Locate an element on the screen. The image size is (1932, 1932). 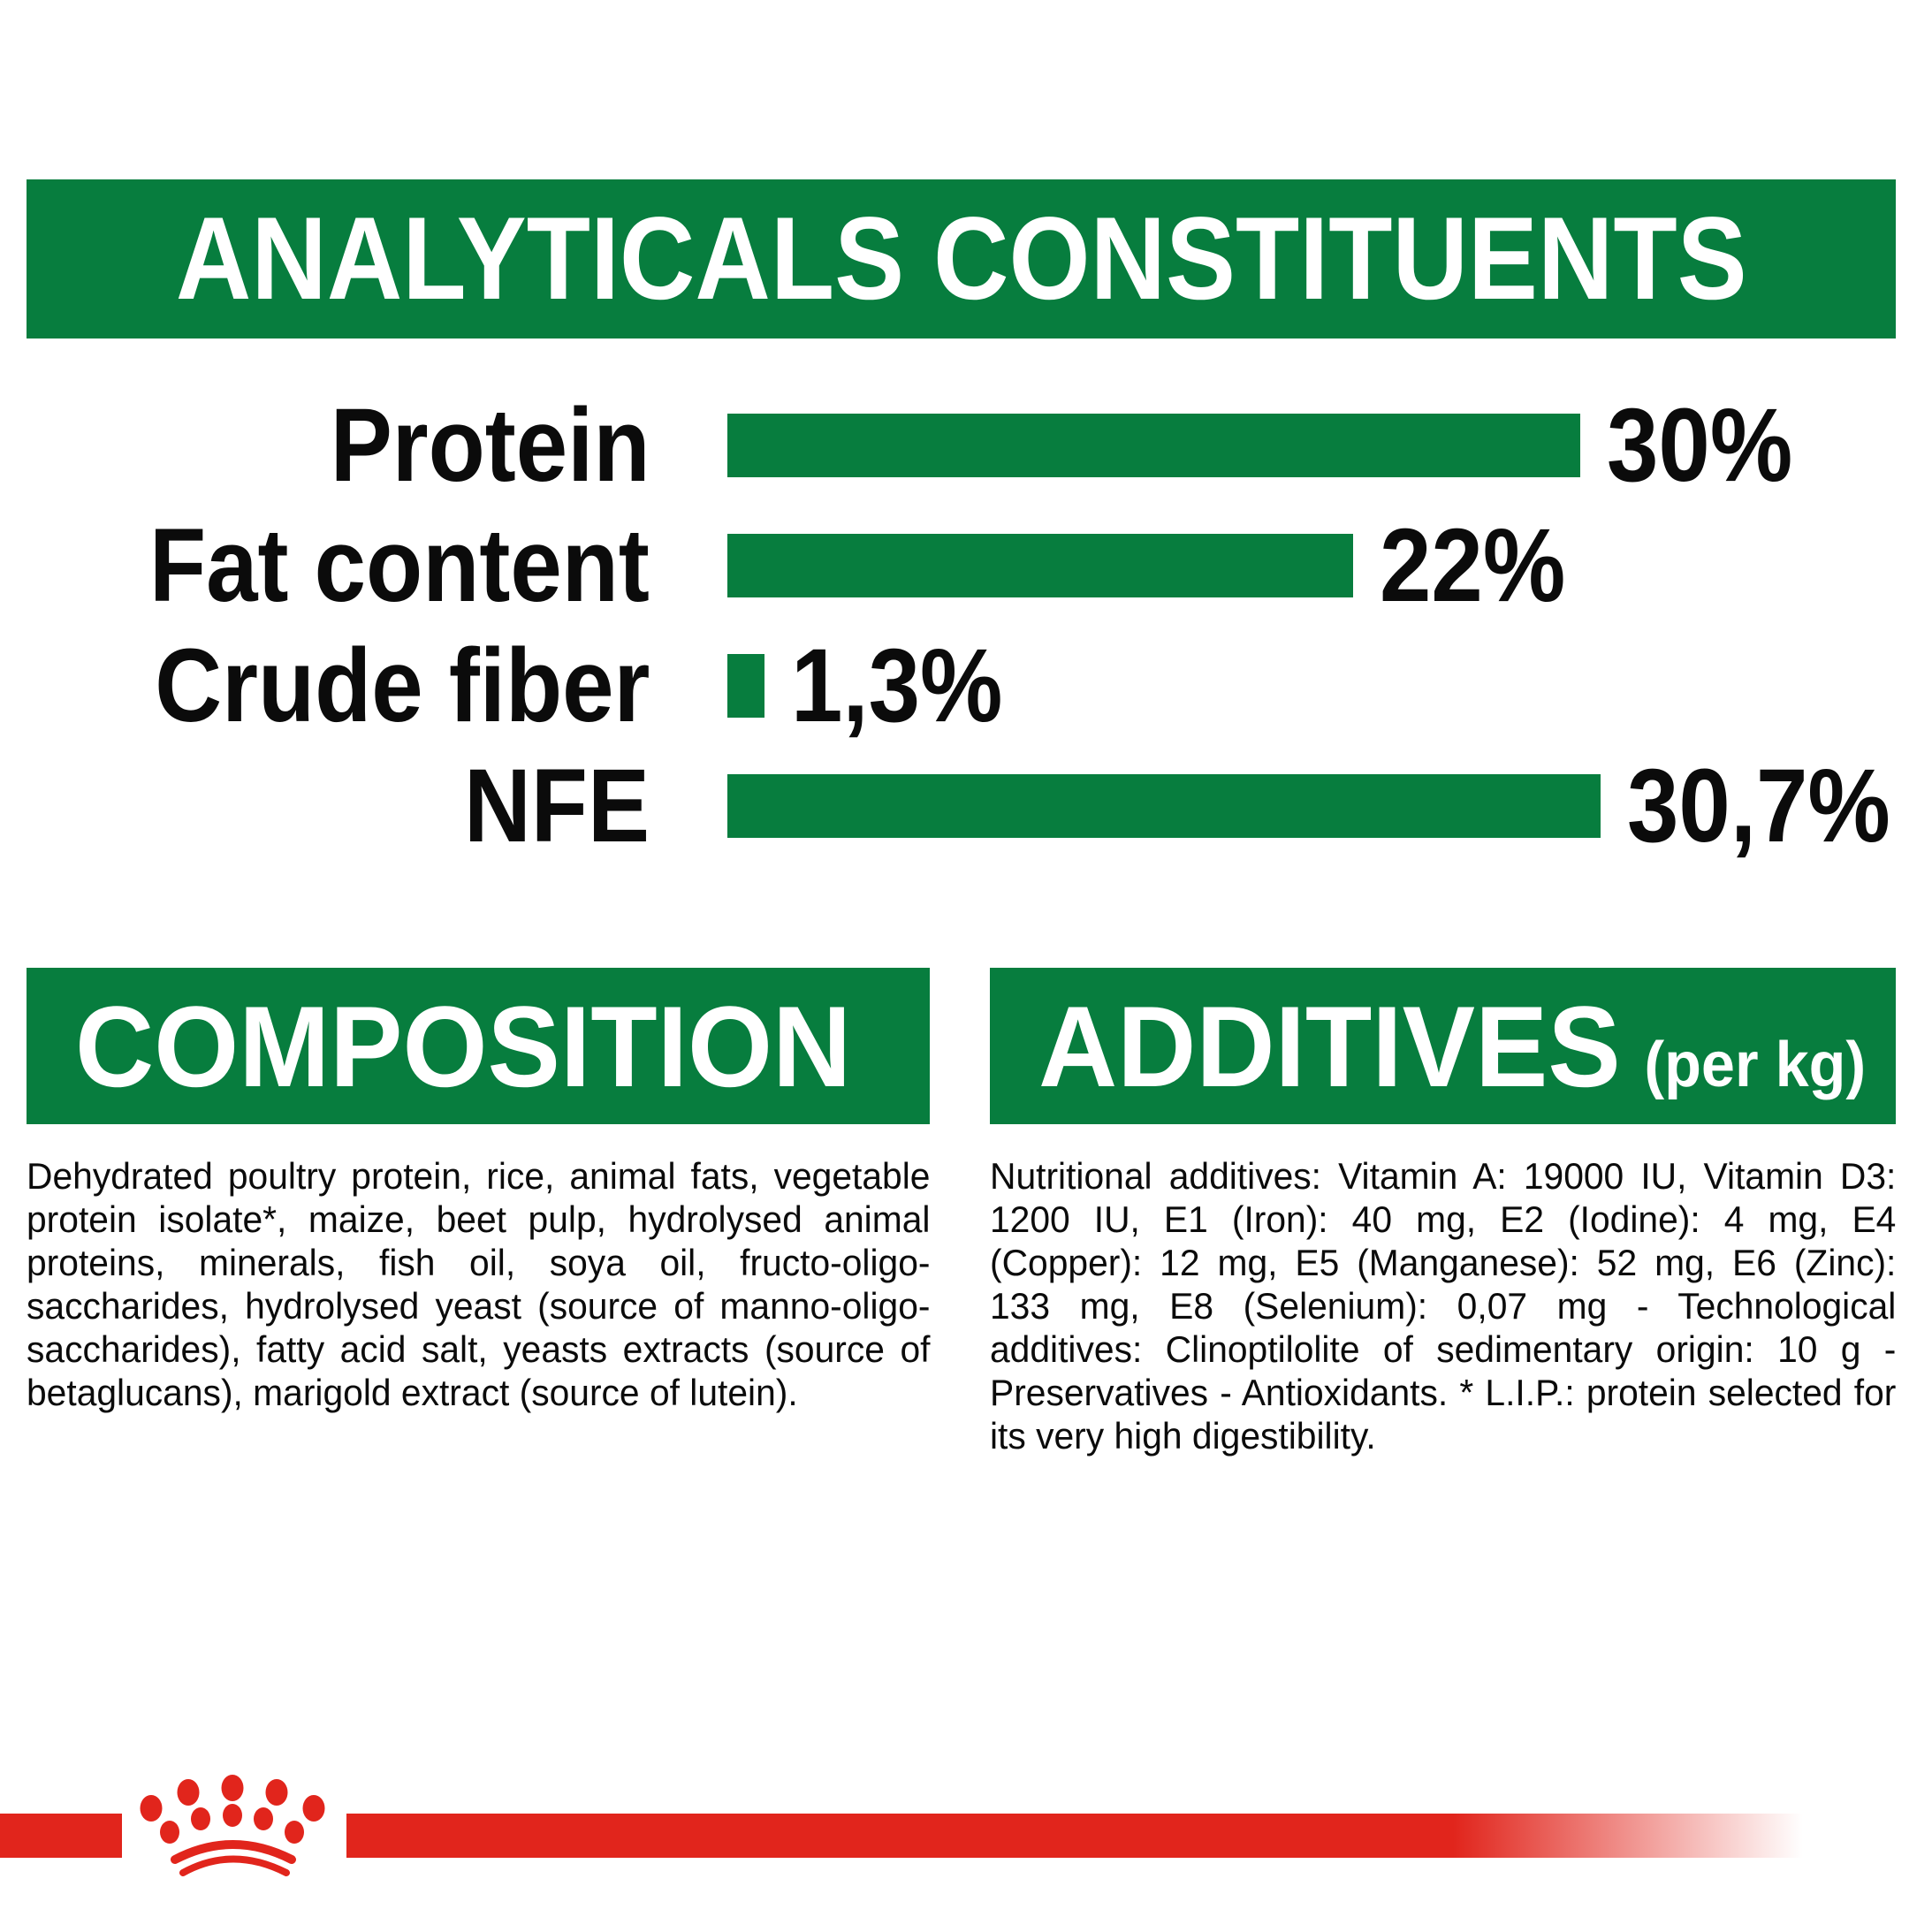
chart-row: Fat content 22% is located at coordinates (966, 566).